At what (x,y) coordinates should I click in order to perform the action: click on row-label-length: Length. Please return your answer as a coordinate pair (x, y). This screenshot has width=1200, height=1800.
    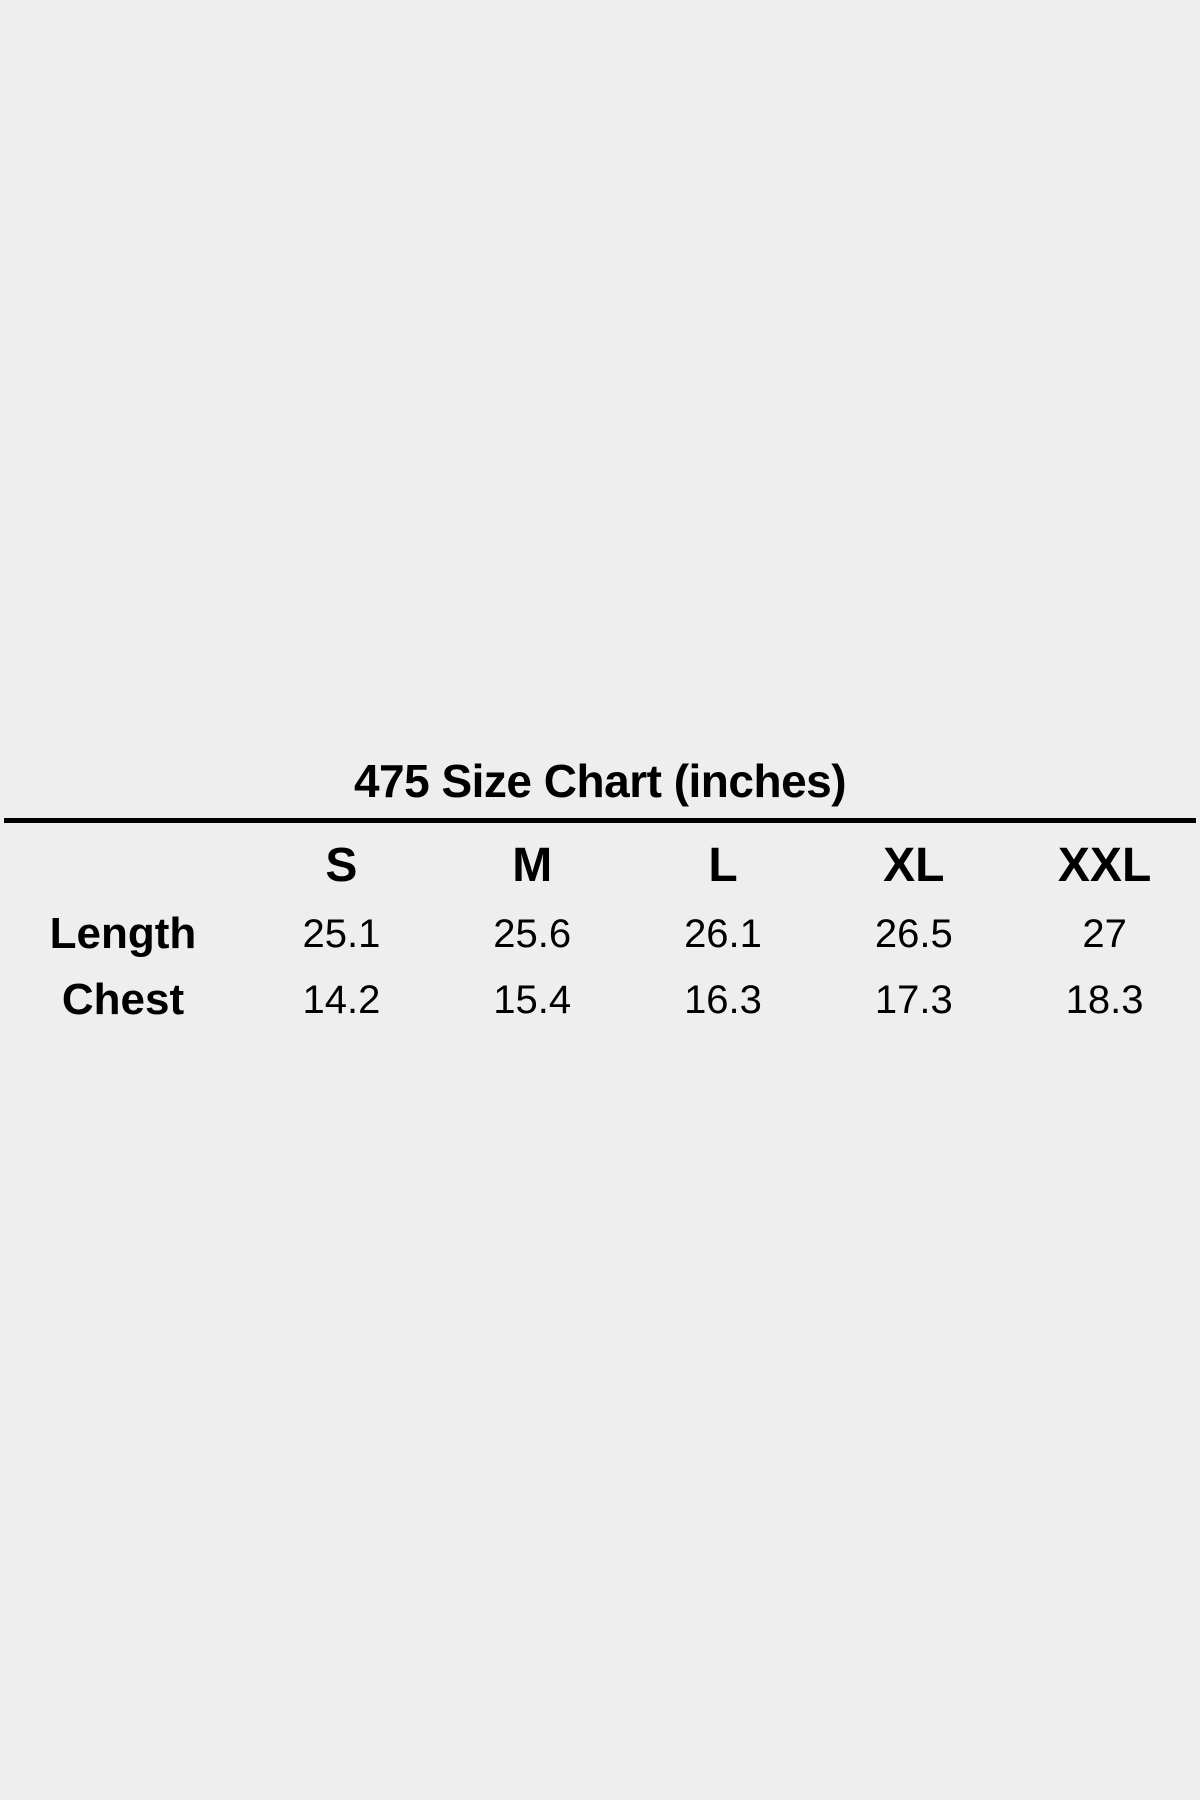
    Looking at the image, I should click on (123, 933).